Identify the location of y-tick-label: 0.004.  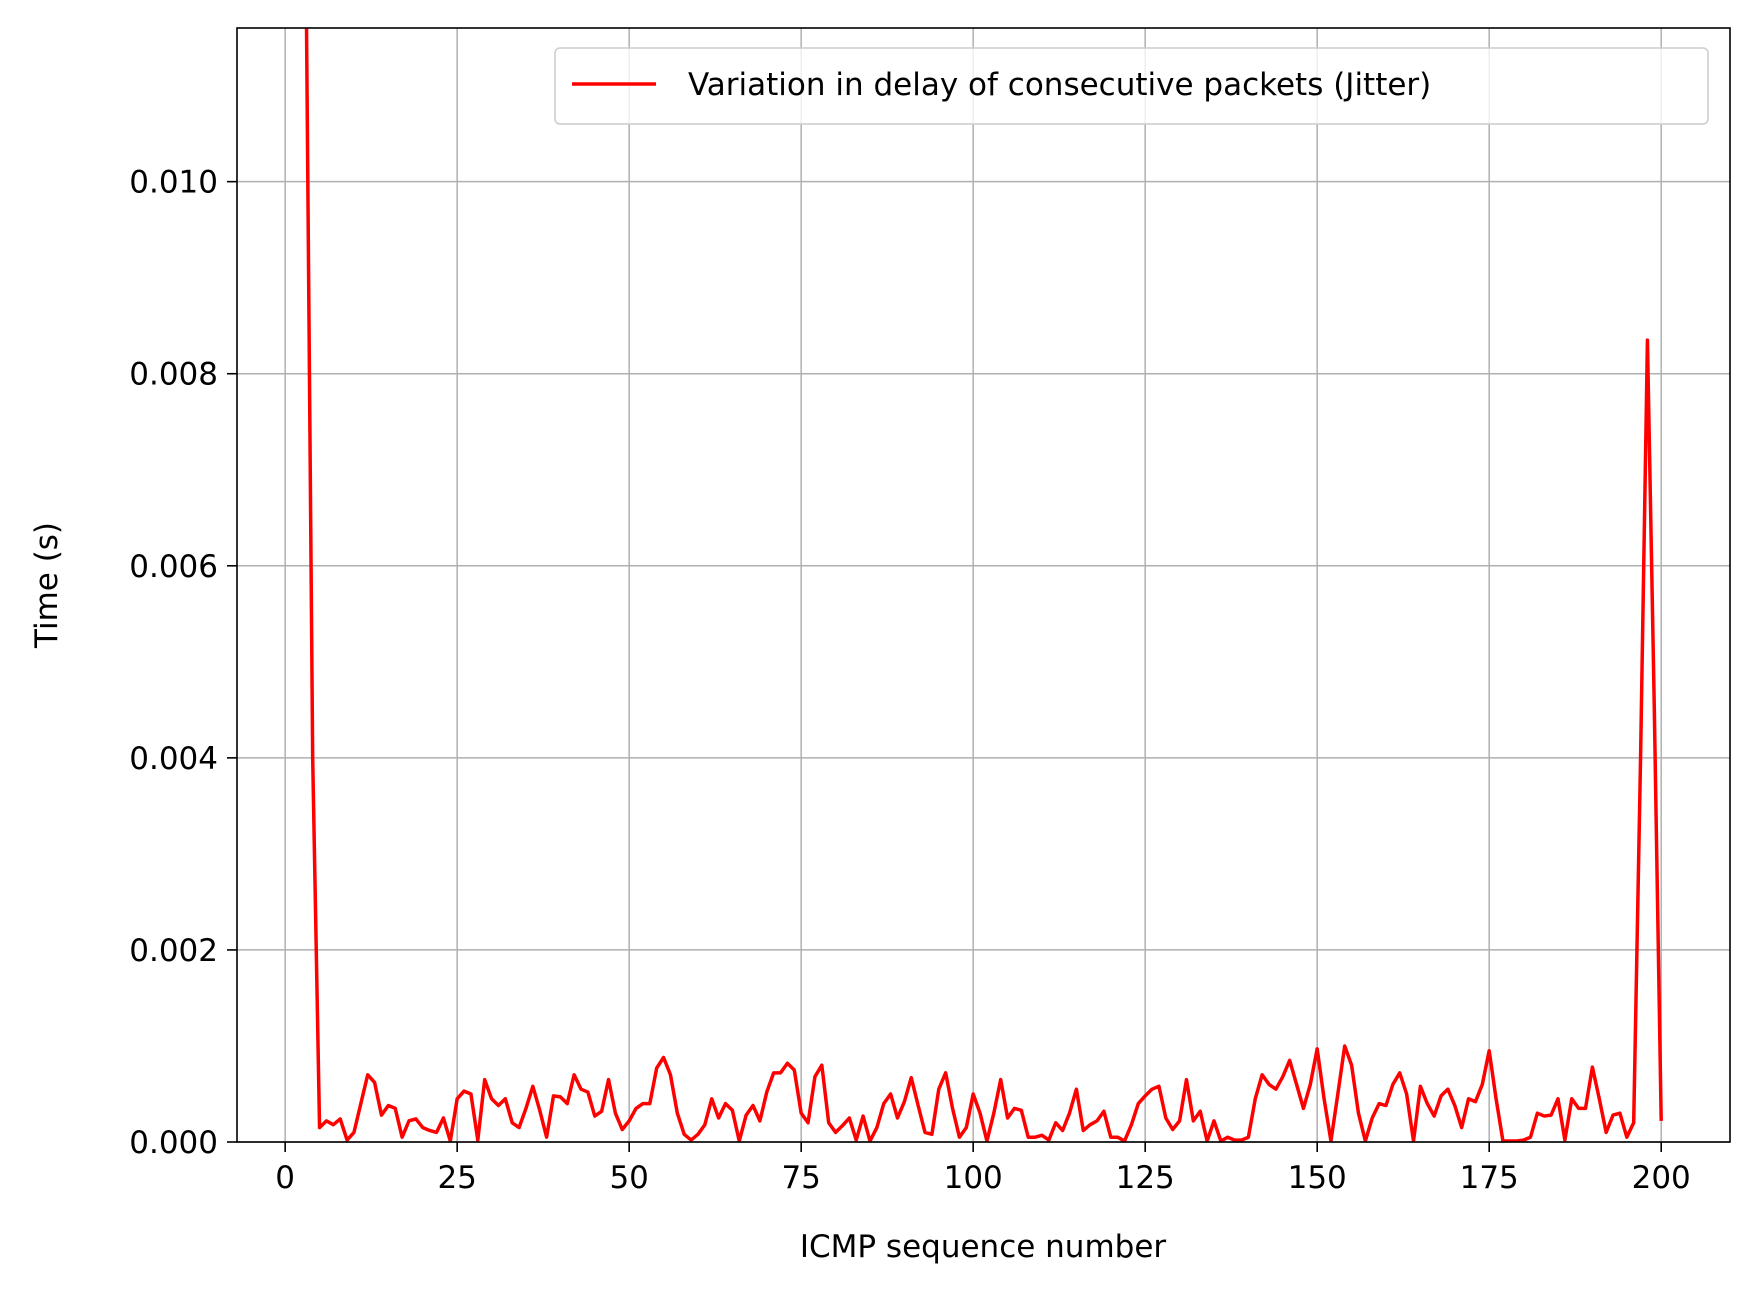
(173, 759).